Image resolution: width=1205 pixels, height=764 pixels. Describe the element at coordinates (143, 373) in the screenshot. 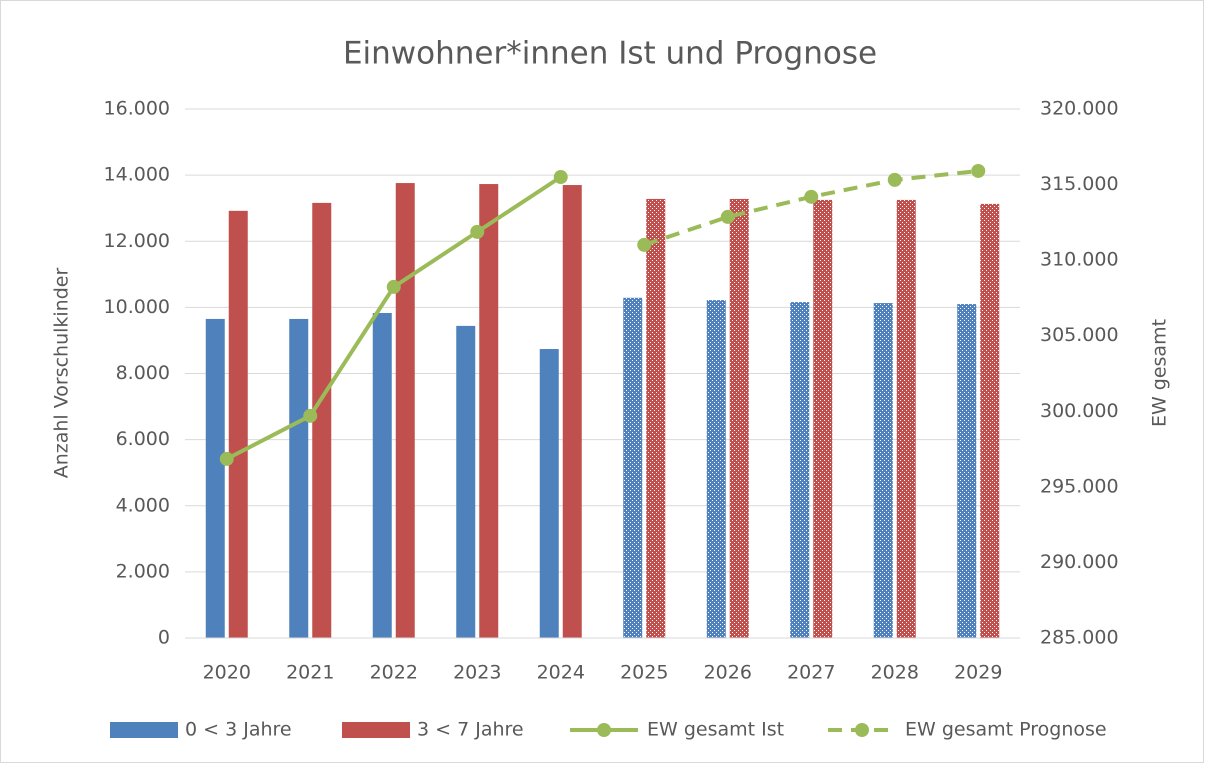

I see `y-tick-label: 8.000` at that location.